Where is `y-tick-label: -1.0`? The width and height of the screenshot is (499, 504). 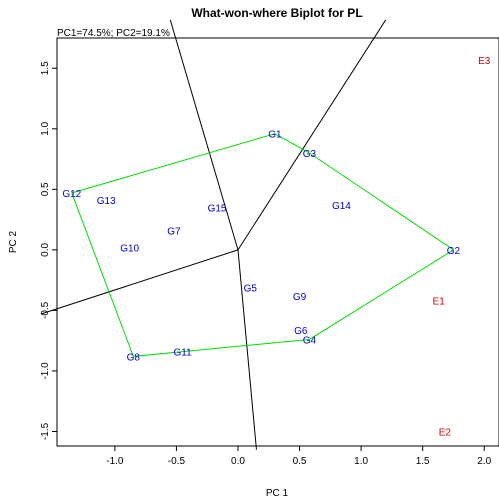 y-tick-label: -1.0 is located at coordinates (45, 371).